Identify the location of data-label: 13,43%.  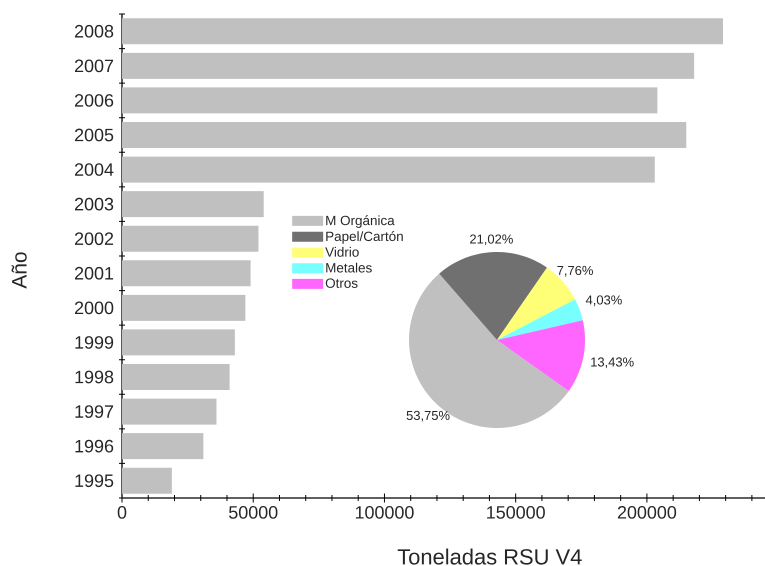
(612, 362).